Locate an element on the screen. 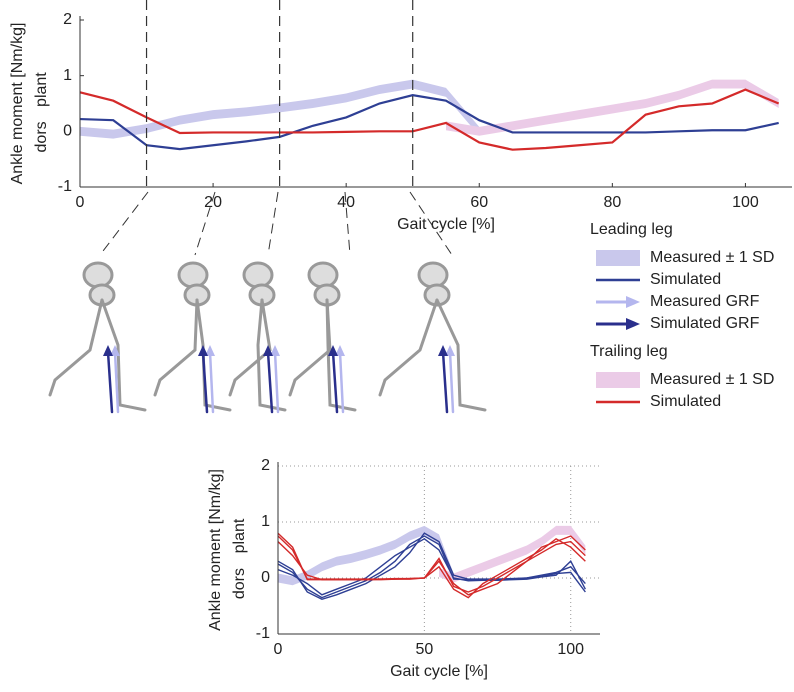 This screenshot has width=794, height=692. pelvis is located at coordinates (437, 295).